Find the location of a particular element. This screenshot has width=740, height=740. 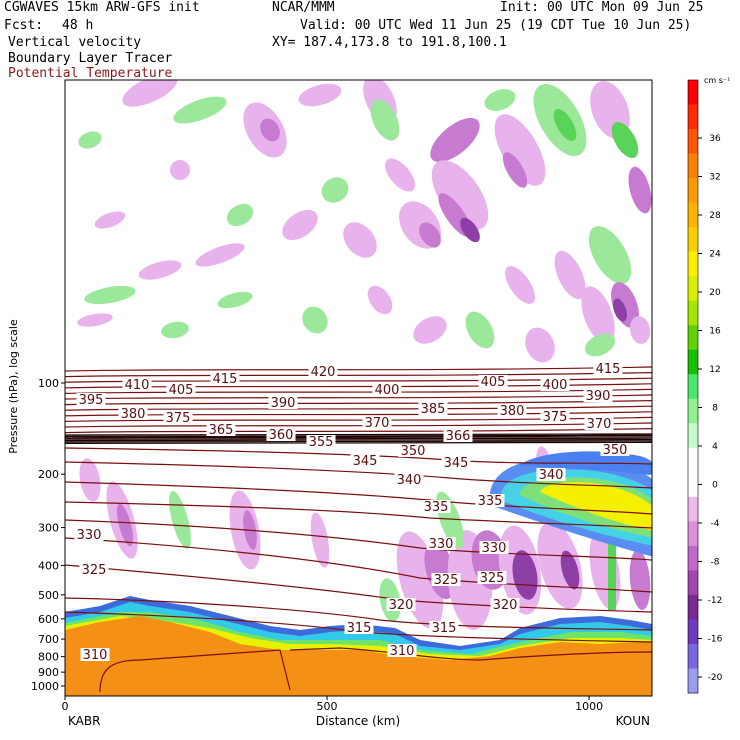

forecast-hours: 48 h is located at coordinates (78, 25).